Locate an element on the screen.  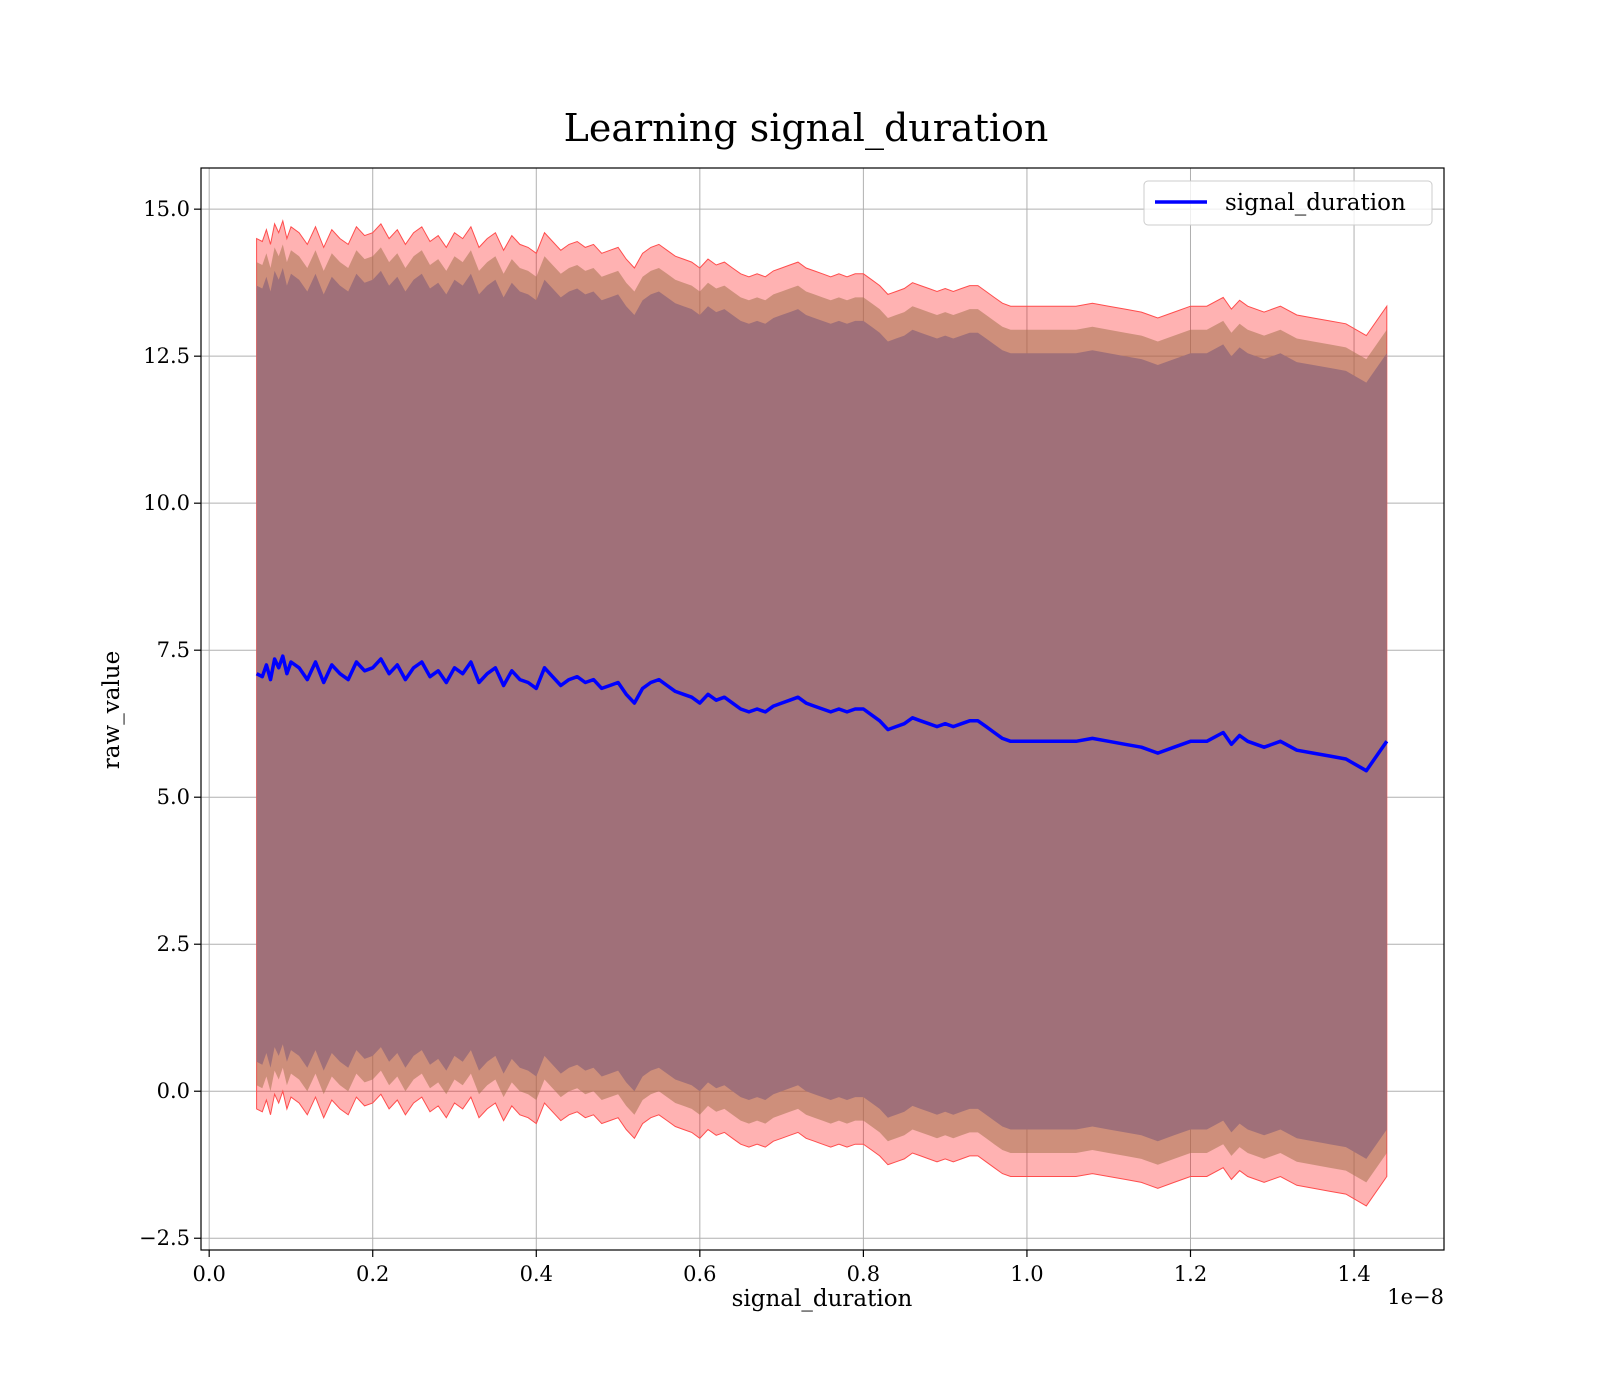
x-tick-label: 0.2 is located at coordinates (372, 1274).